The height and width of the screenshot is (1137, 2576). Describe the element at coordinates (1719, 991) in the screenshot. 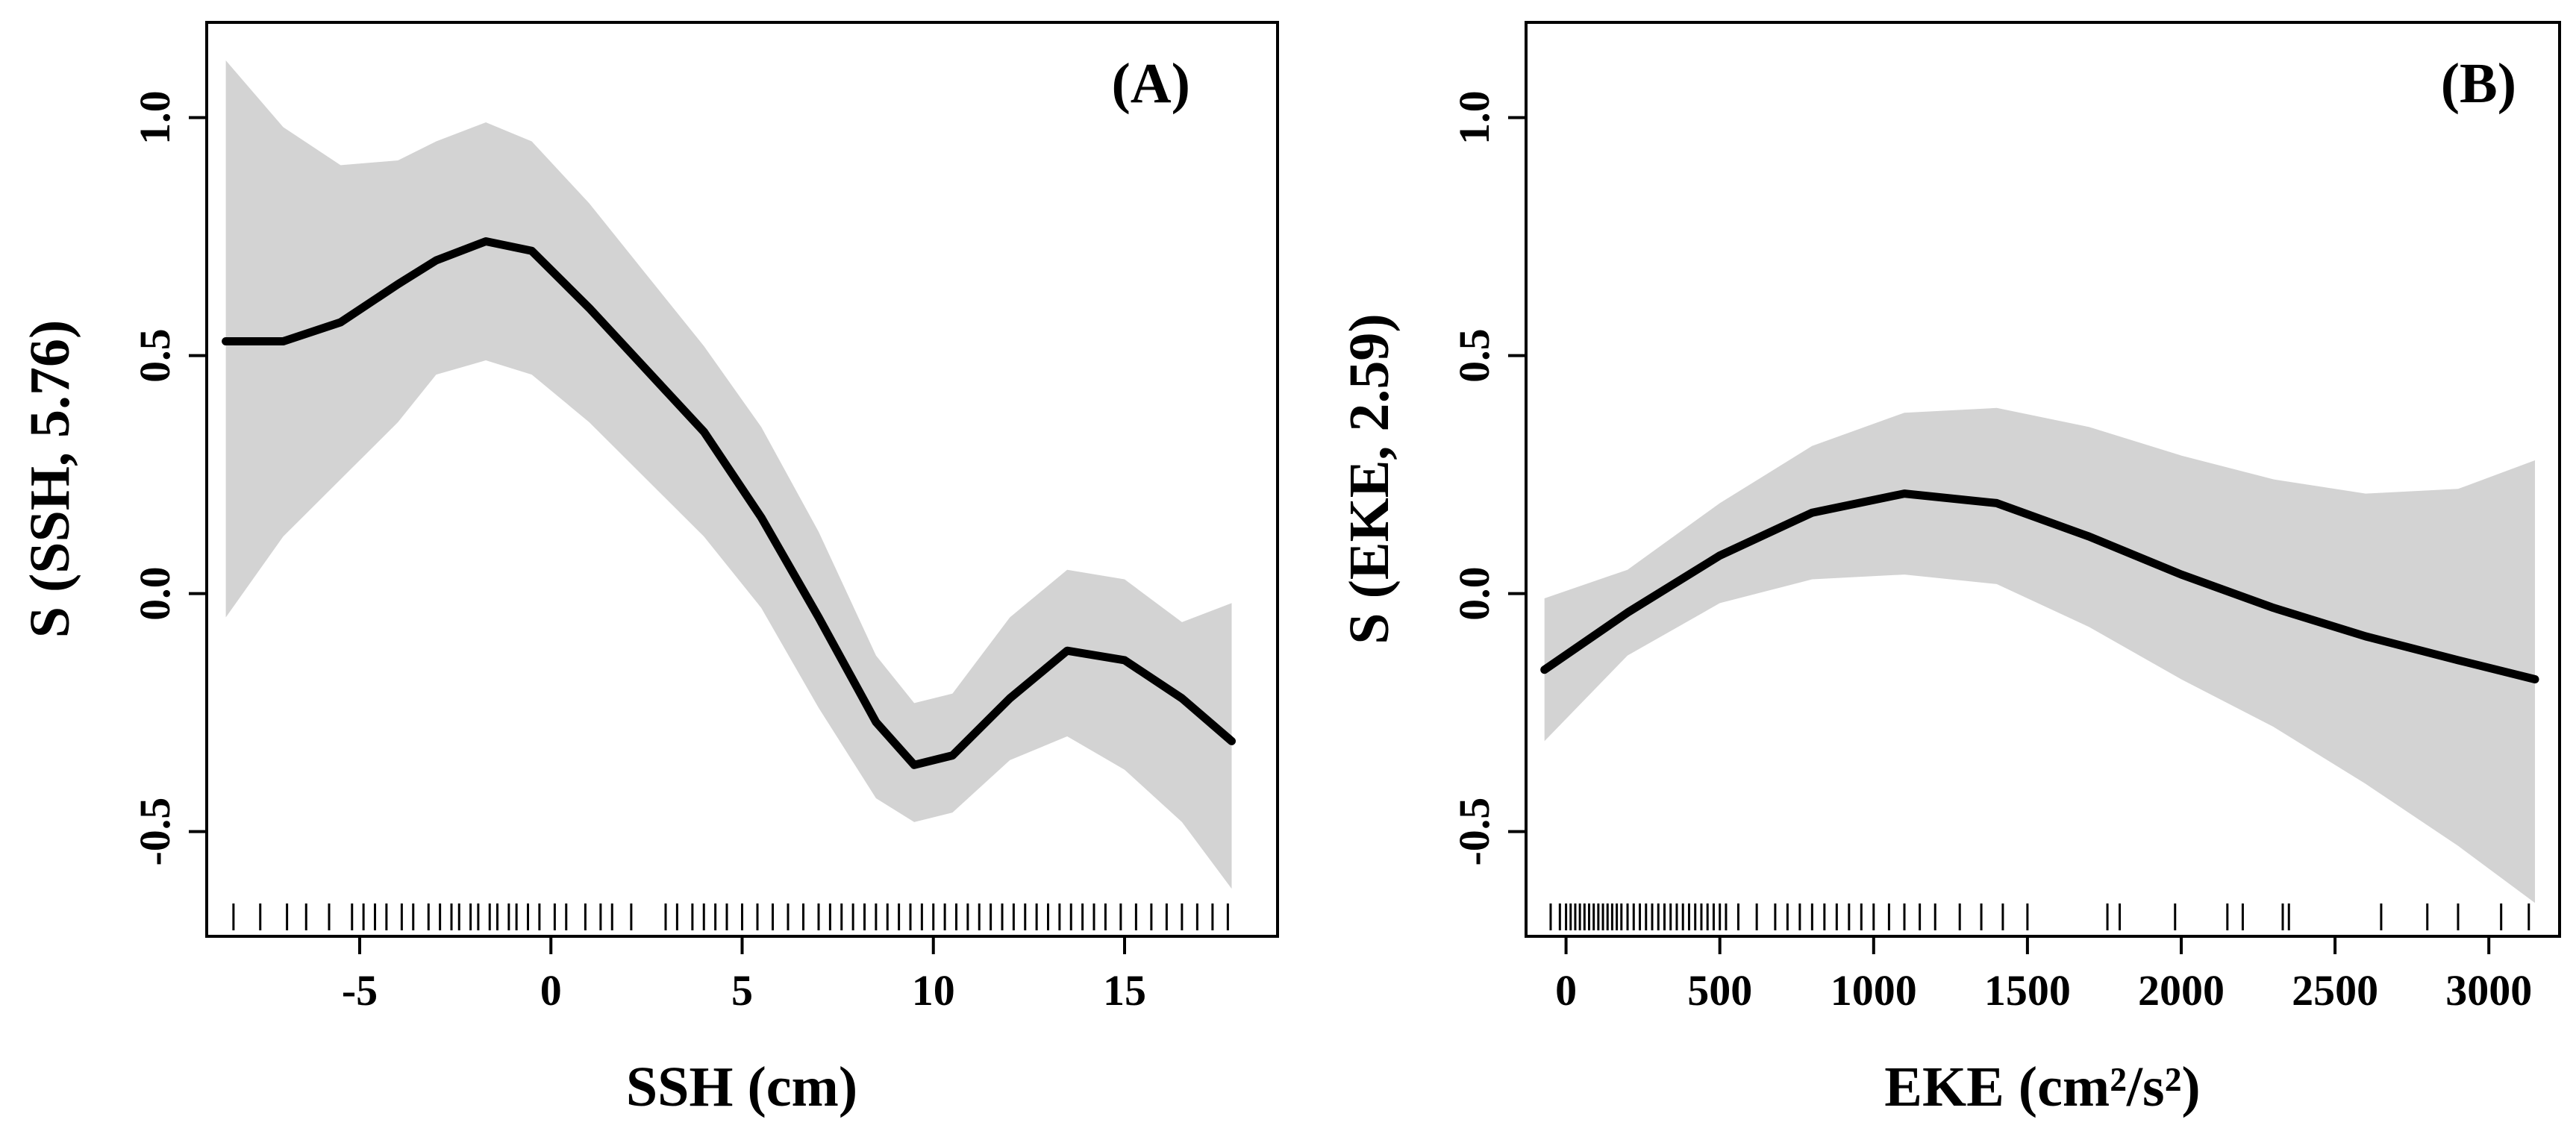

I see `x-tick-label: 500` at that location.